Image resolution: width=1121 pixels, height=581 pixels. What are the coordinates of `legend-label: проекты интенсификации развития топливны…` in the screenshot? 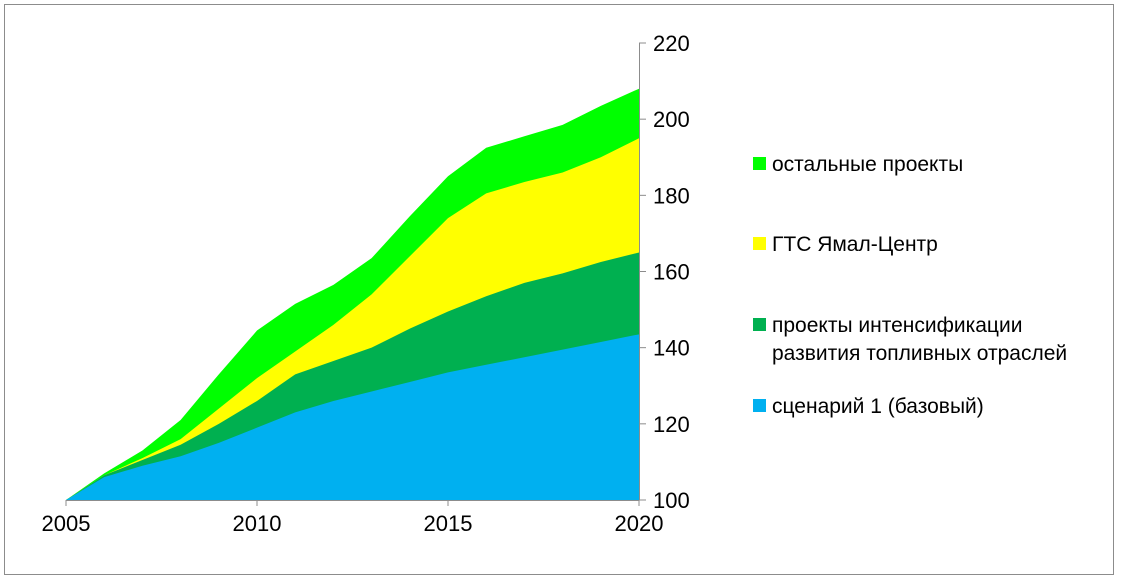 It's located at (920, 339).